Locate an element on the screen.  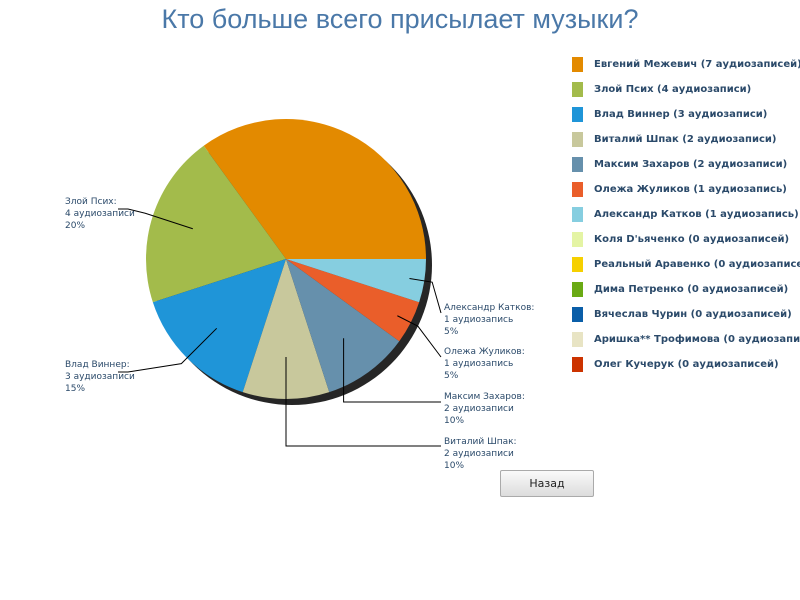
legend-item: Вячеслав Чурин (0 аудиозаписей) is located at coordinates (686, 314).